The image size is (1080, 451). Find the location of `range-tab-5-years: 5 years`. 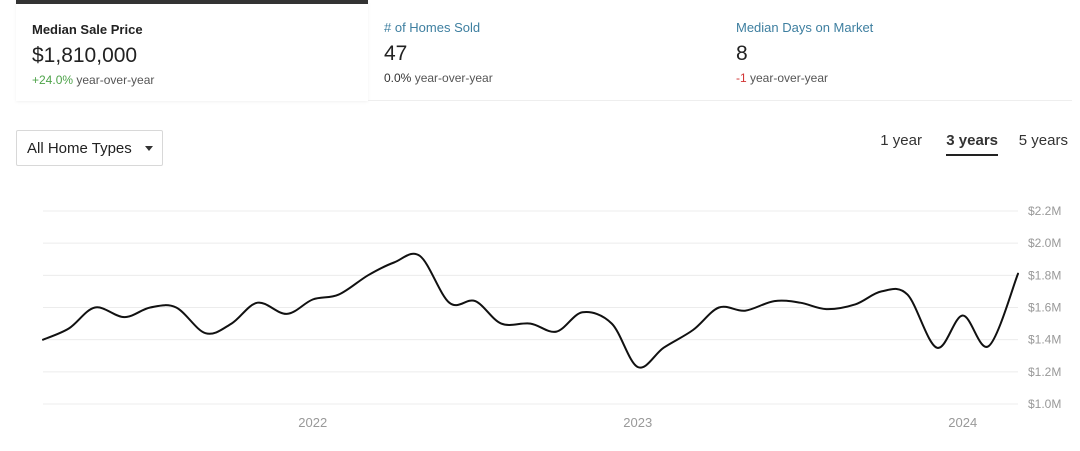

range-tab-5-years: 5 years is located at coordinates (1043, 140).